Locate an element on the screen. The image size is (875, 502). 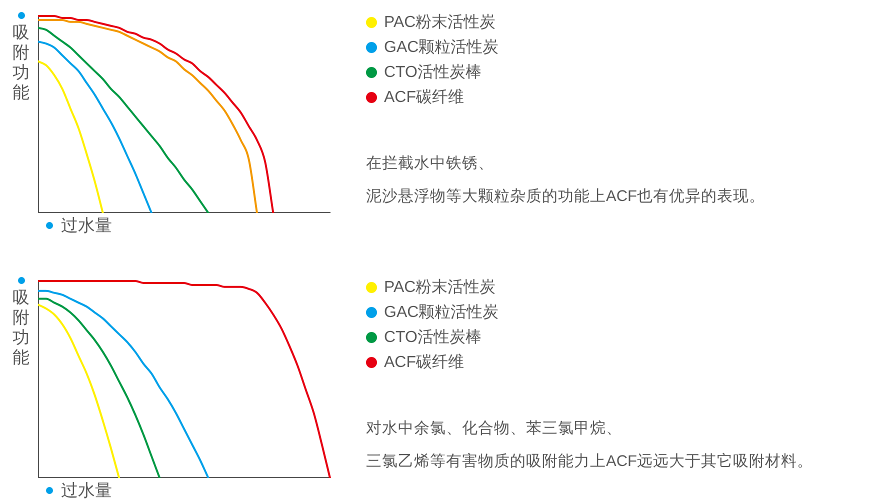
text: 在拦截水中铁锈、 is located at coordinates (430, 164).